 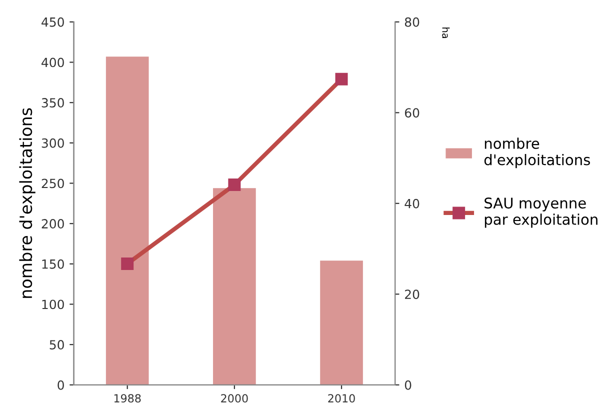 What do you see at coordinates (234, 398) in the screenshot?
I see `x-tick-label: 2000` at bounding box center [234, 398].